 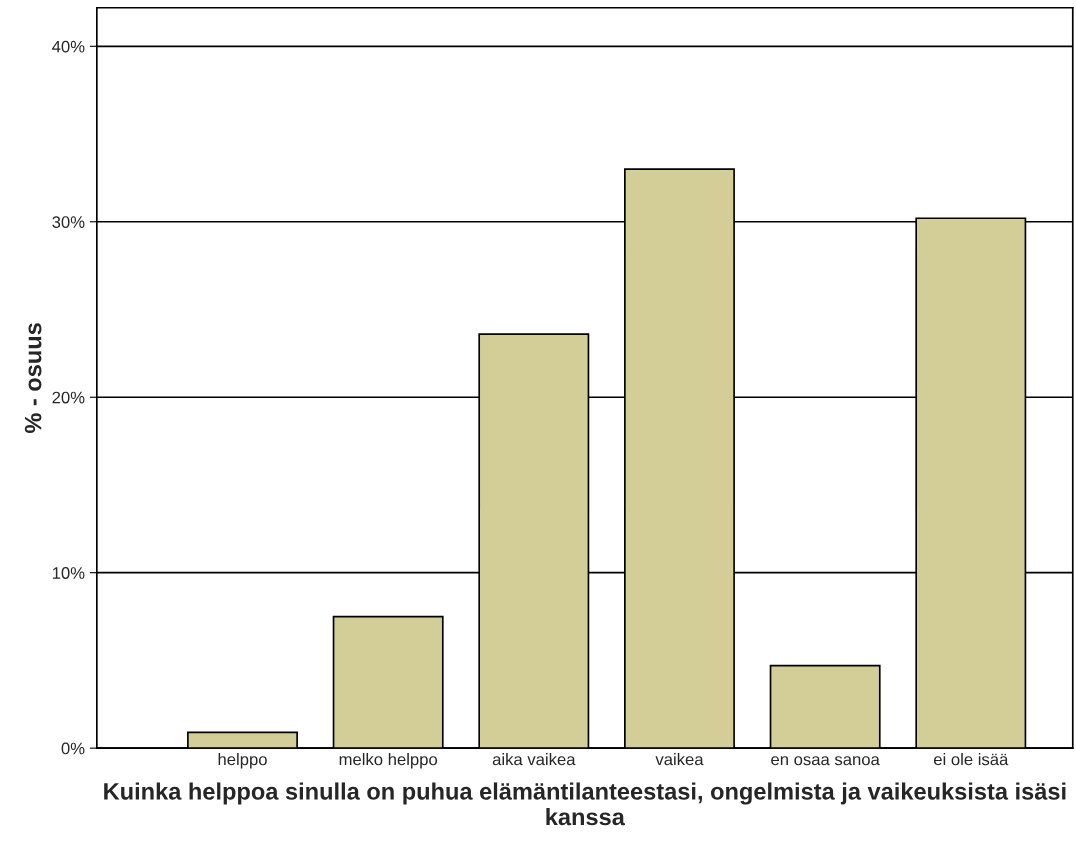 What do you see at coordinates (33, 378) in the screenshot?
I see `y-axis-title: % - osuus` at bounding box center [33, 378].